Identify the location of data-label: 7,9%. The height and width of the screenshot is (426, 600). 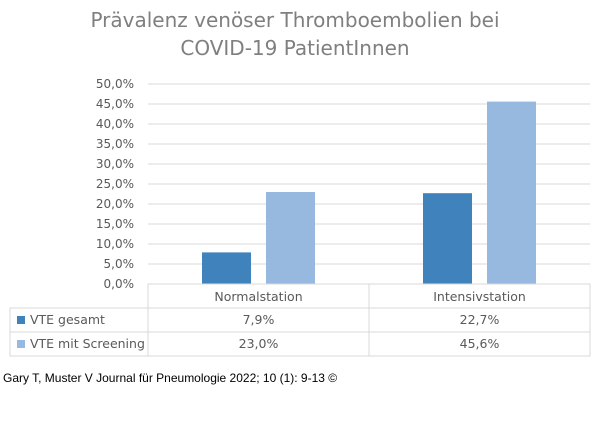
(259, 319).